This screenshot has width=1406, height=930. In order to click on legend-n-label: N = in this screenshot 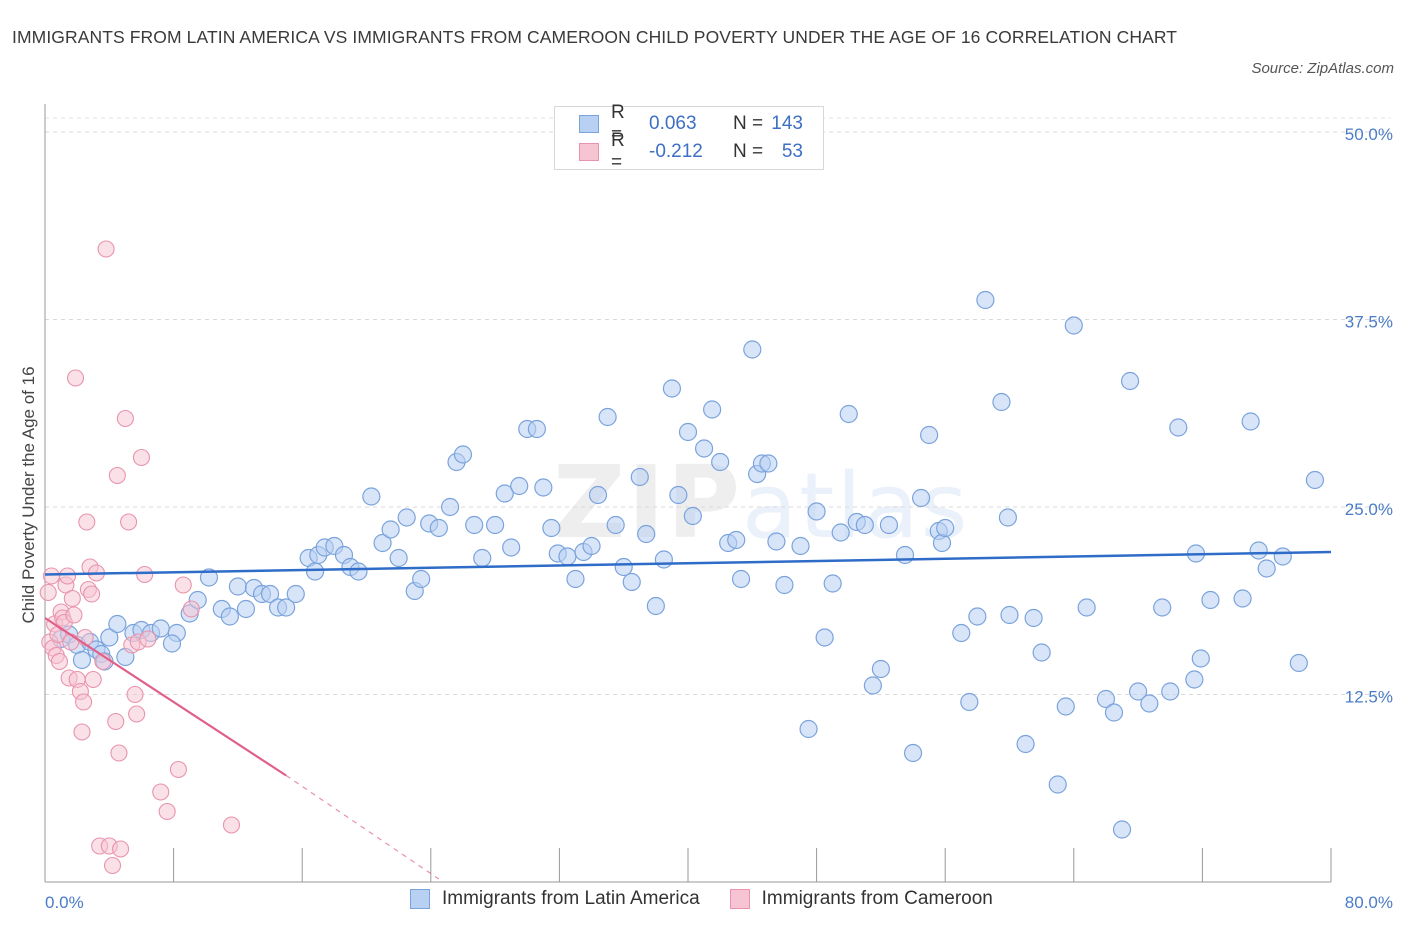, I will do `click(748, 151)`.